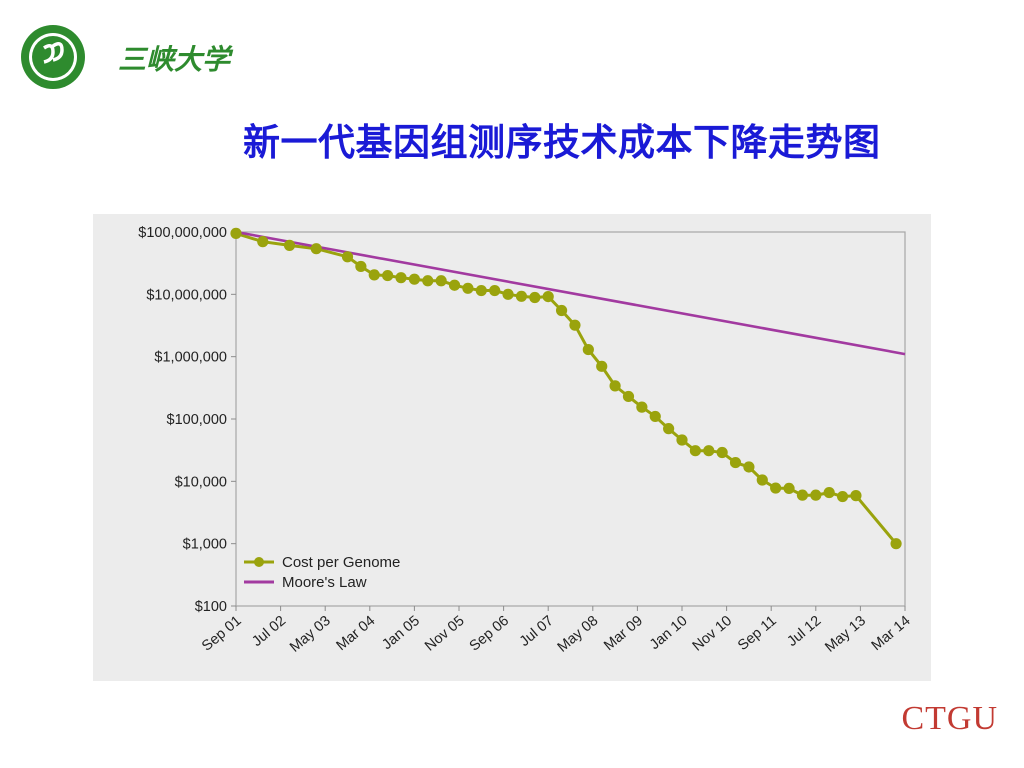 The image size is (1024, 768). I want to click on x-tick-label: May 03, so click(310, 634).